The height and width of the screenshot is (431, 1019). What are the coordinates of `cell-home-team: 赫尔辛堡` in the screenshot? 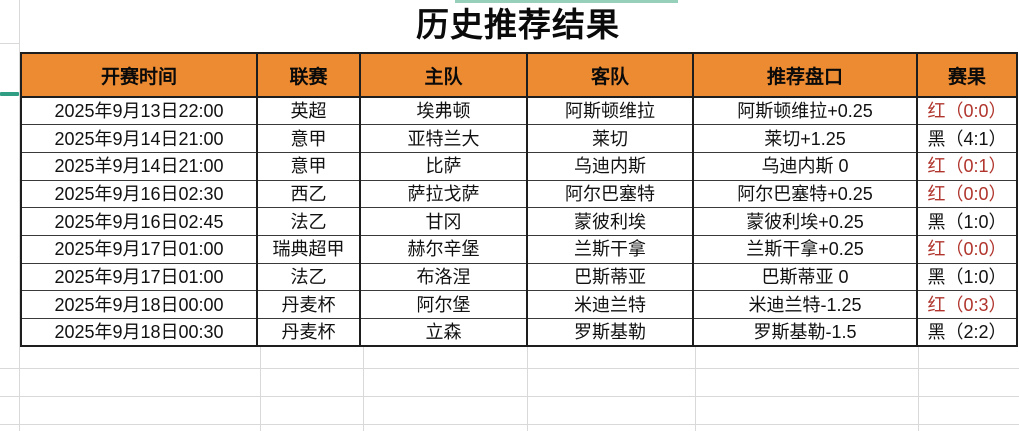 It's located at (443, 249).